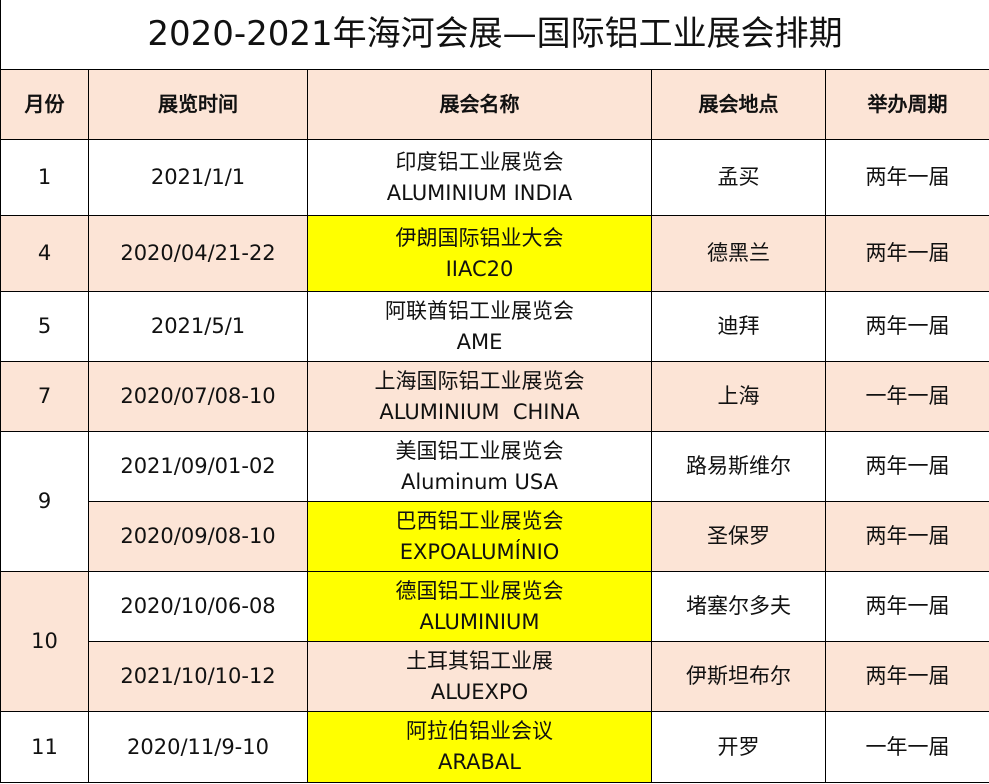  Describe the element at coordinates (479, 268) in the screenshot. I see `name-en: IIAC20` at that location.